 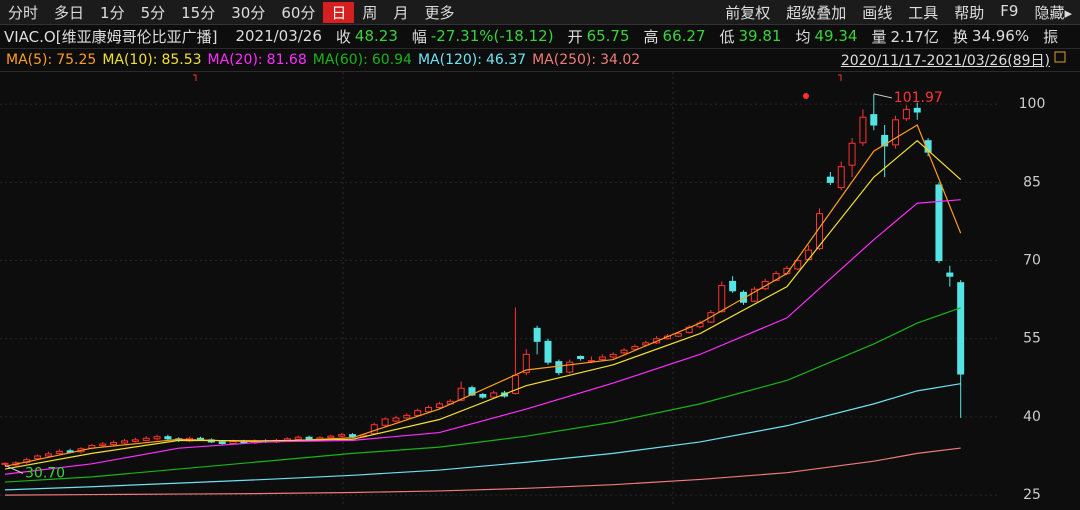 What do you see at coordinates (370, 12) in the screenshot?
I see `tab: 周` at bounding box center [370, 12].